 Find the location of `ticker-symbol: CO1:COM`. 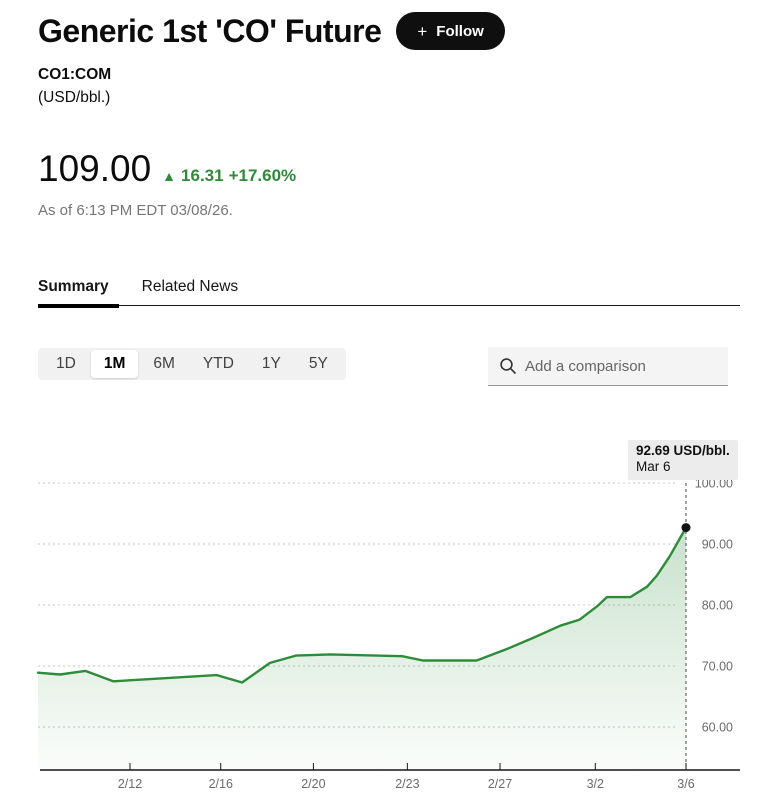

ticker-symbol: CO1:COM is located at coordinates (75, 74).